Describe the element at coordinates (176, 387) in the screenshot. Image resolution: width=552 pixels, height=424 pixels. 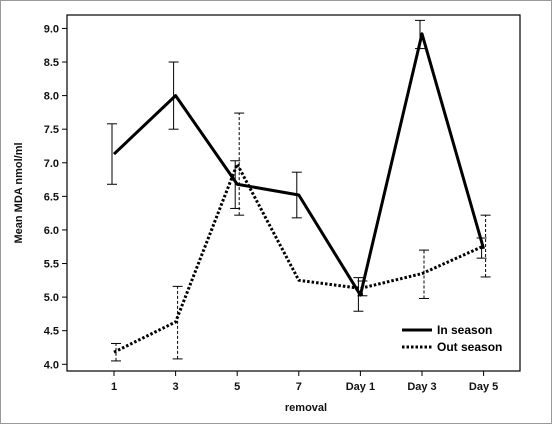
I see `x-tick-label: 3` at that location.